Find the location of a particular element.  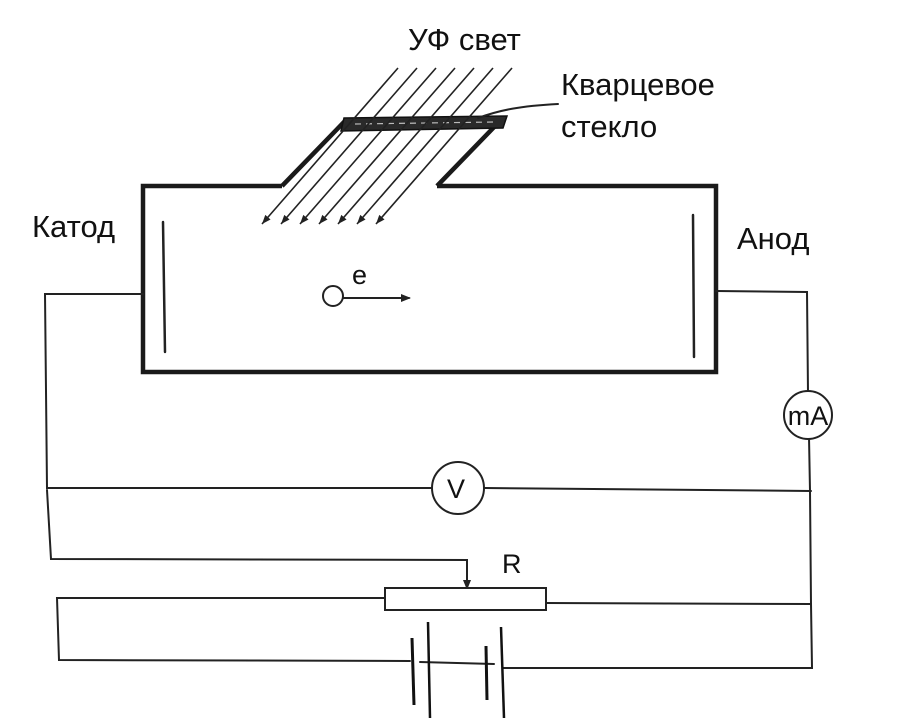

quartz-glass-label-line1: Кварцевое is located at coordinates (638, 84).